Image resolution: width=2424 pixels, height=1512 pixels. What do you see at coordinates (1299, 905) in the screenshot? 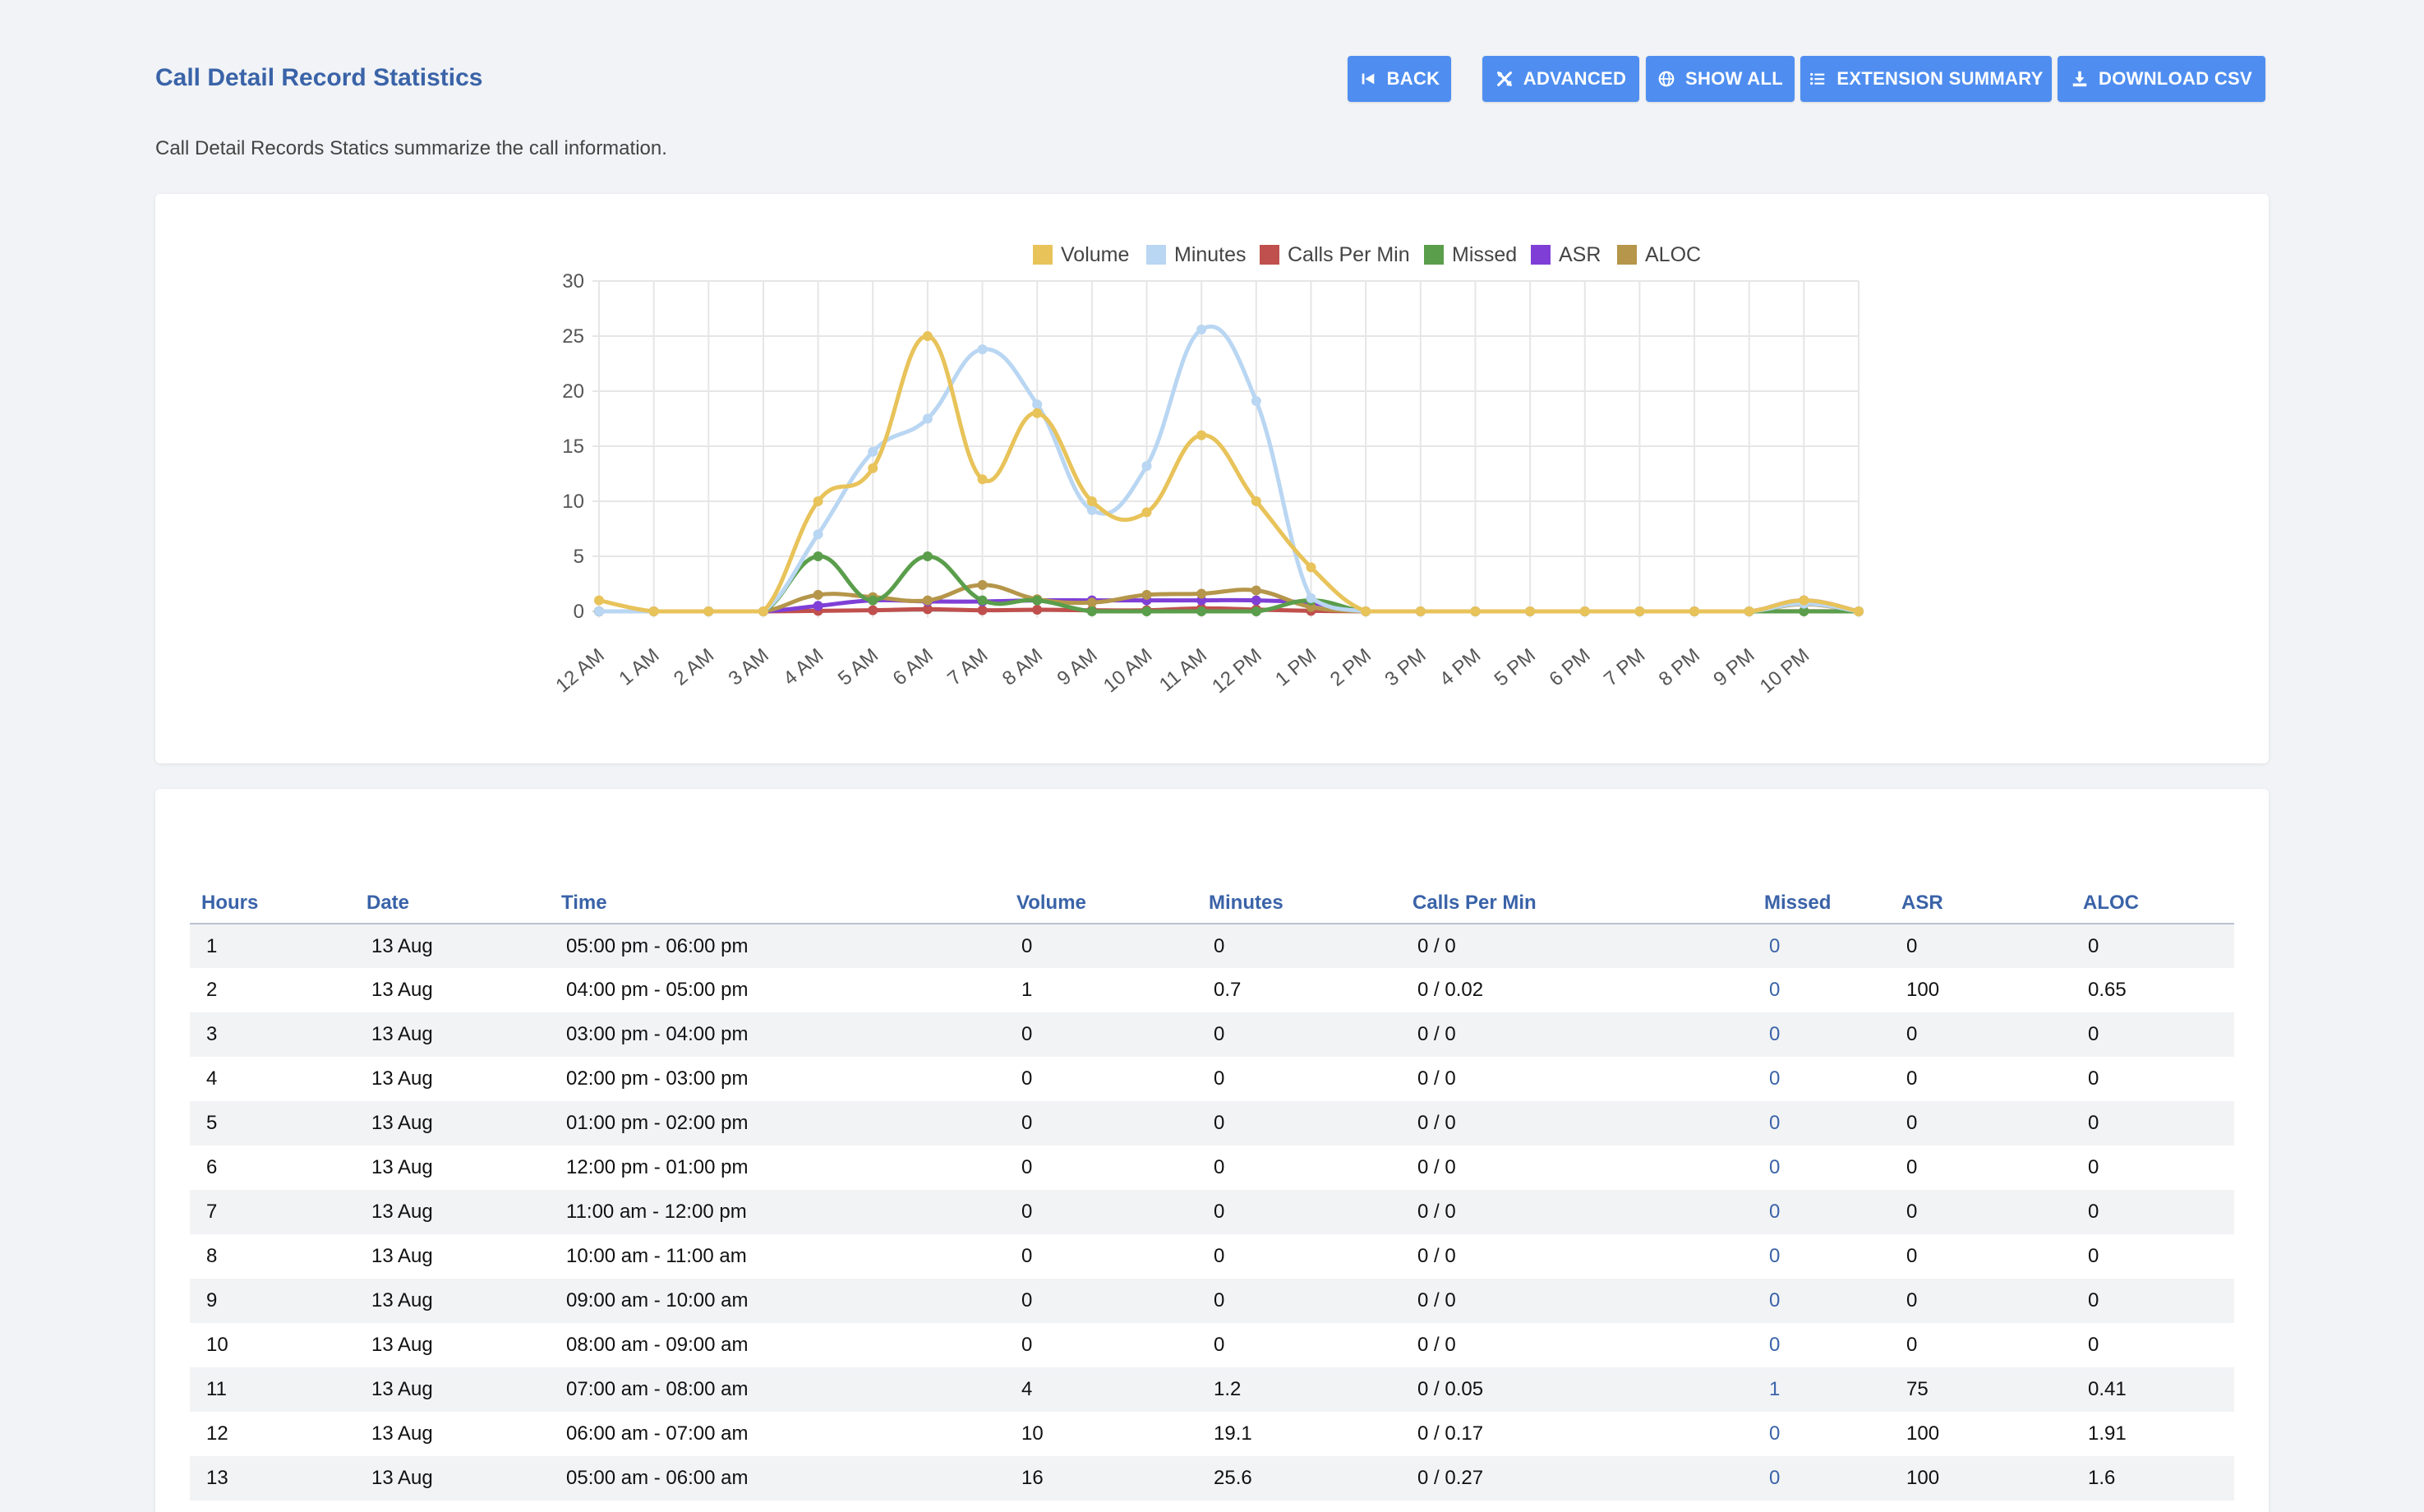
I see `column-header-minutes: Minutes` at bounding box center [1299, 905].